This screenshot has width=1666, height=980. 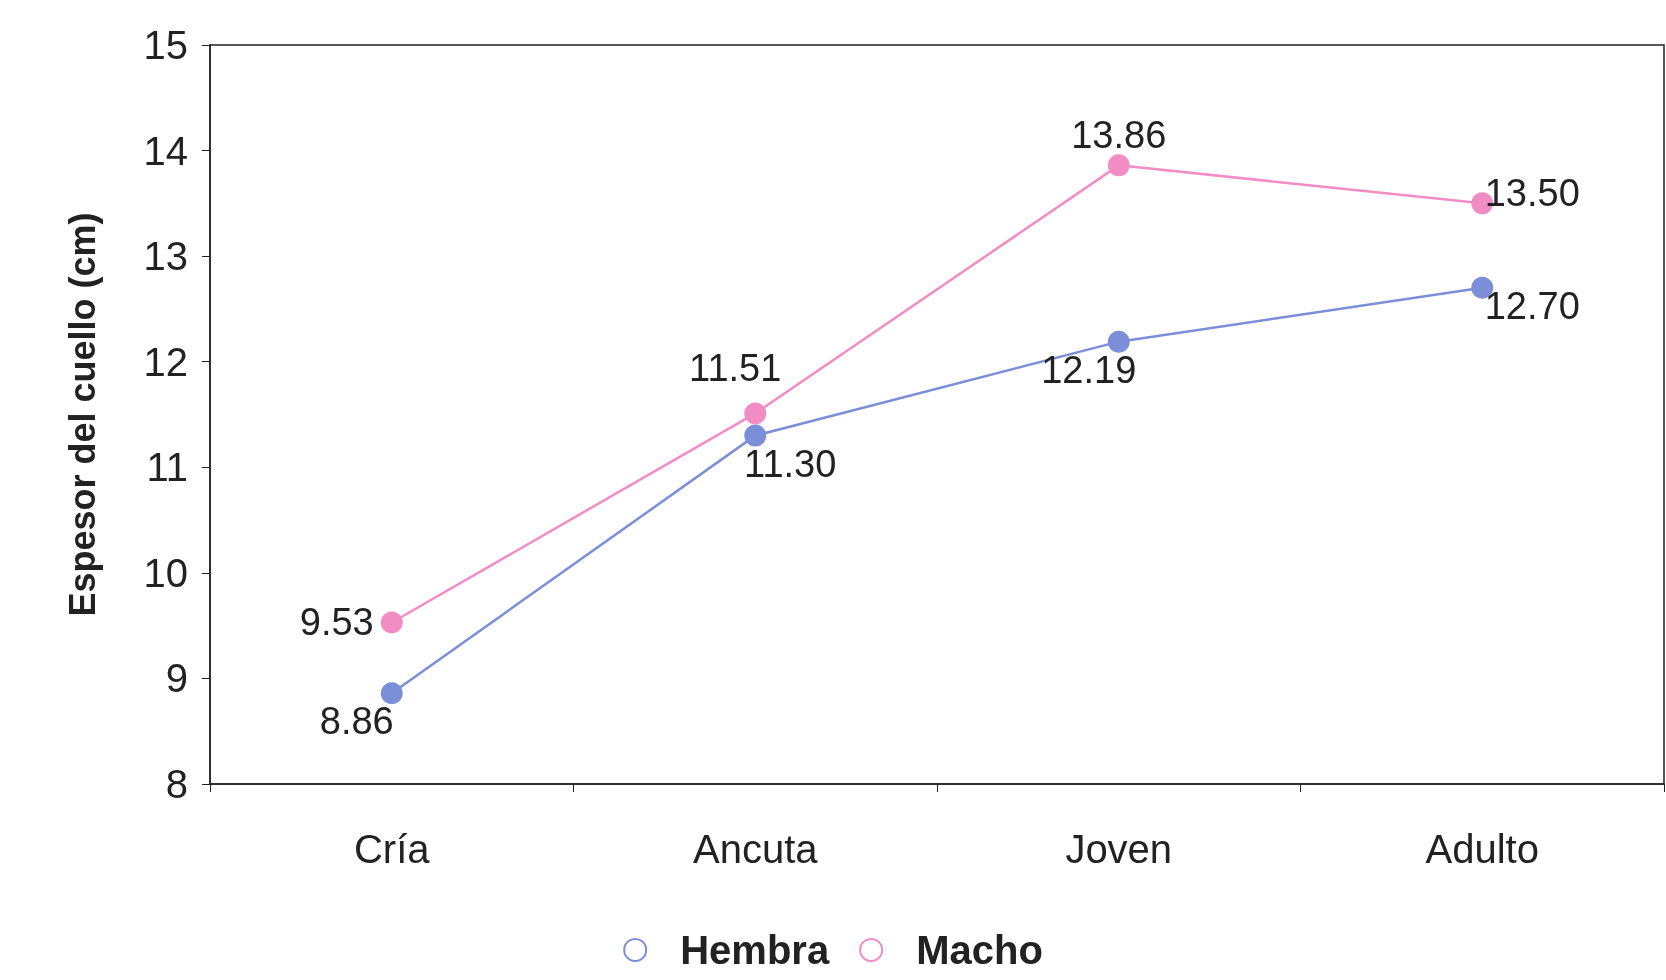 What do you see at coordinates (790, 463) in the screenshot?
I see `data-label: 11.30` at bounding box center [790, 463].